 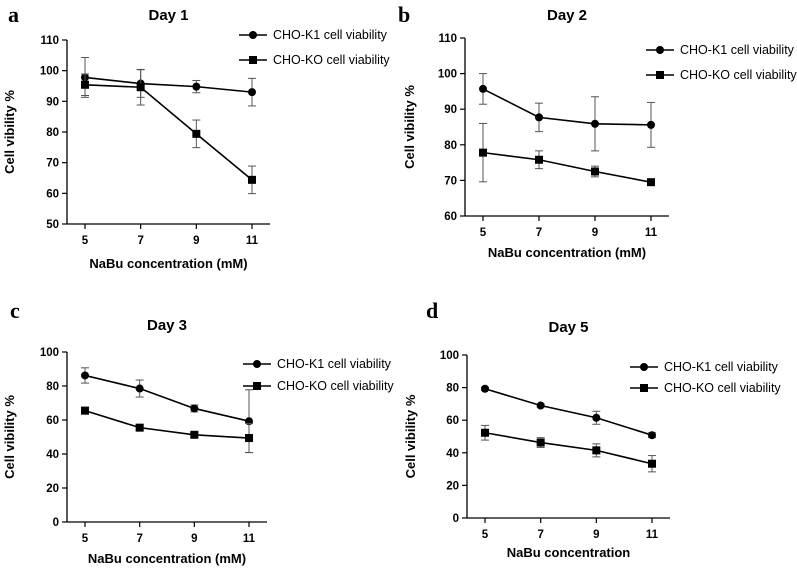 What do you see at coordinates (52, 102) in the screenshot?
I see `y-tick-label: 90` at bounding box center [52, 102].